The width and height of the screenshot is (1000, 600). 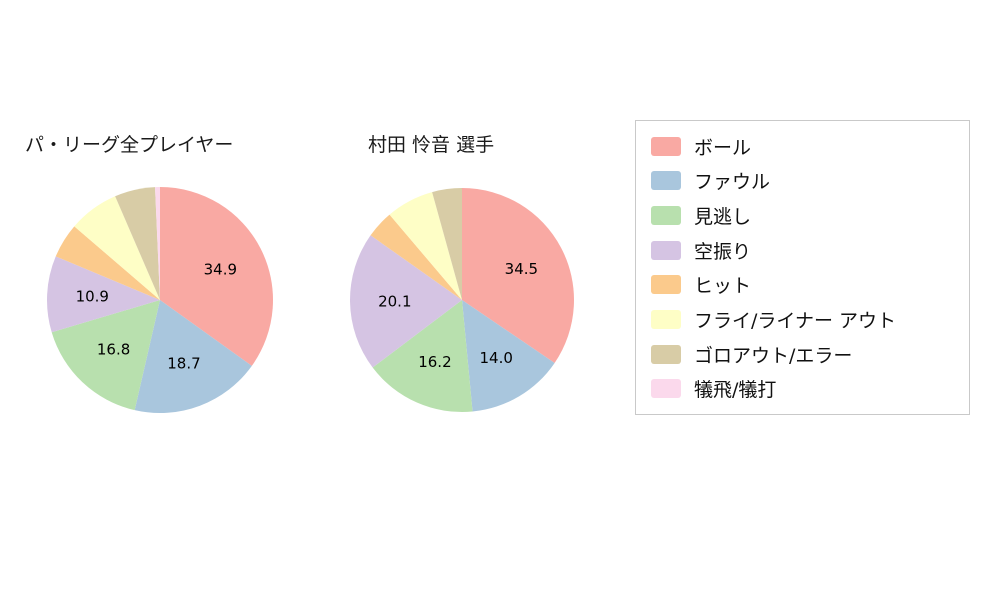 What do you see at coordinates (732, 182) in the screenshot?
I see `legend-label: ファウル` at bounding box center [732, 182].